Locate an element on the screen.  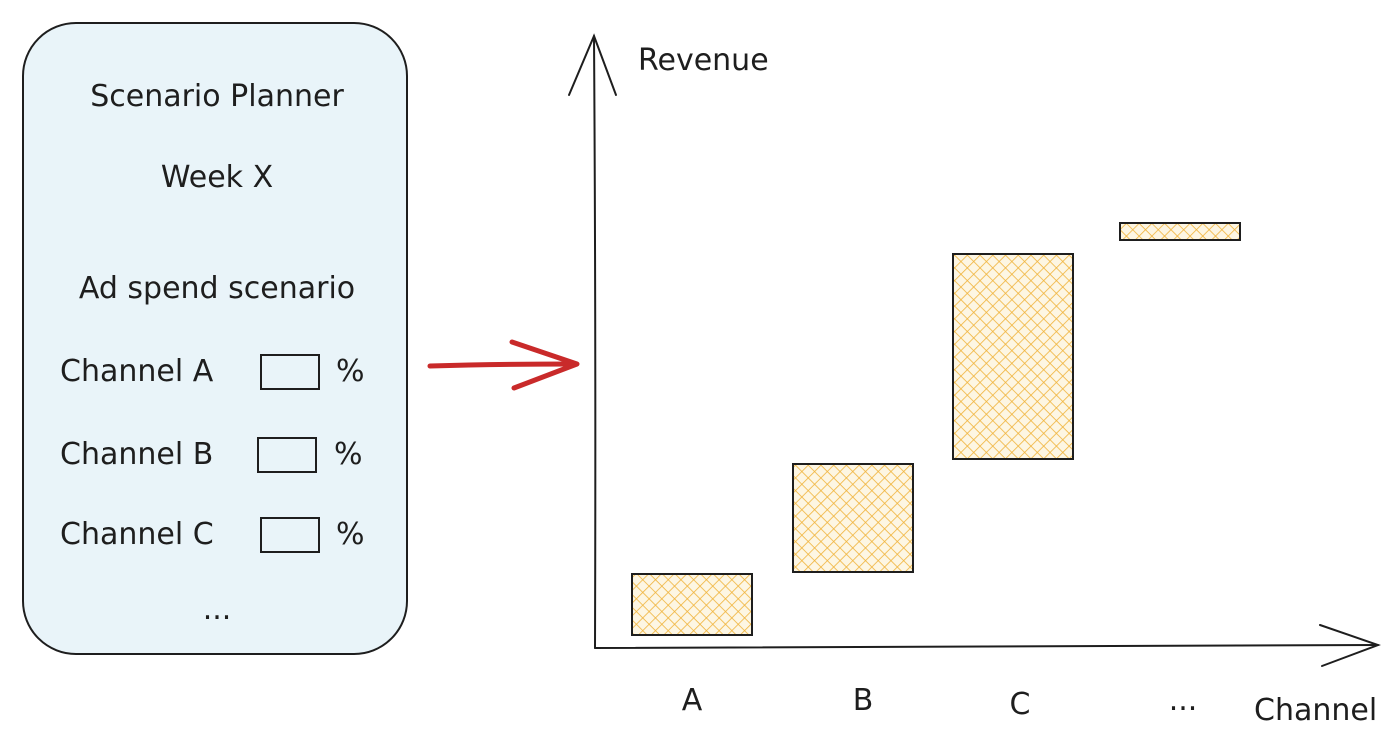
x-axis-label: Channel is located at coordinates (1315, 710).